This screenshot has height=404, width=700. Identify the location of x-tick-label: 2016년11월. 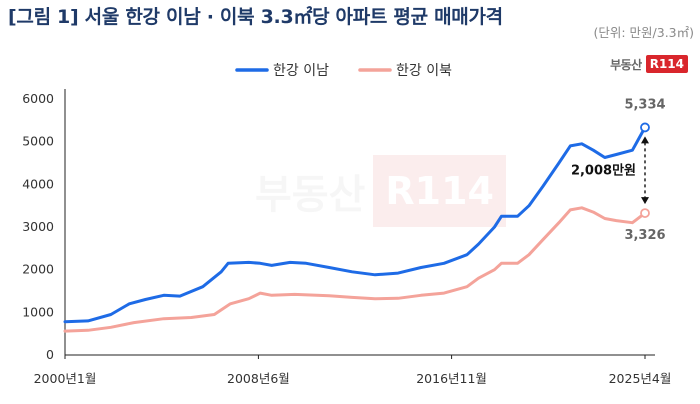
(451, 378).